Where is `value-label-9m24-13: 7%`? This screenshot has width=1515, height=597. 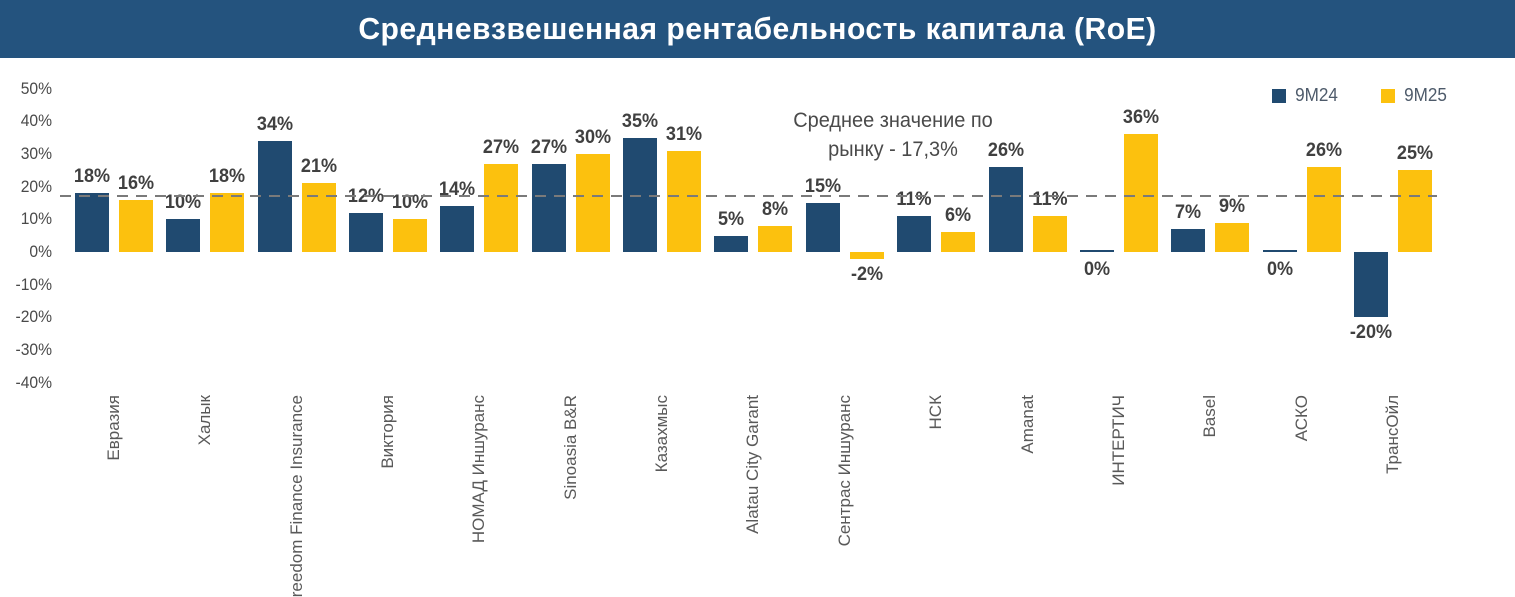 value-label-9m24-13: 7% is located at coordinates (1188, 213).